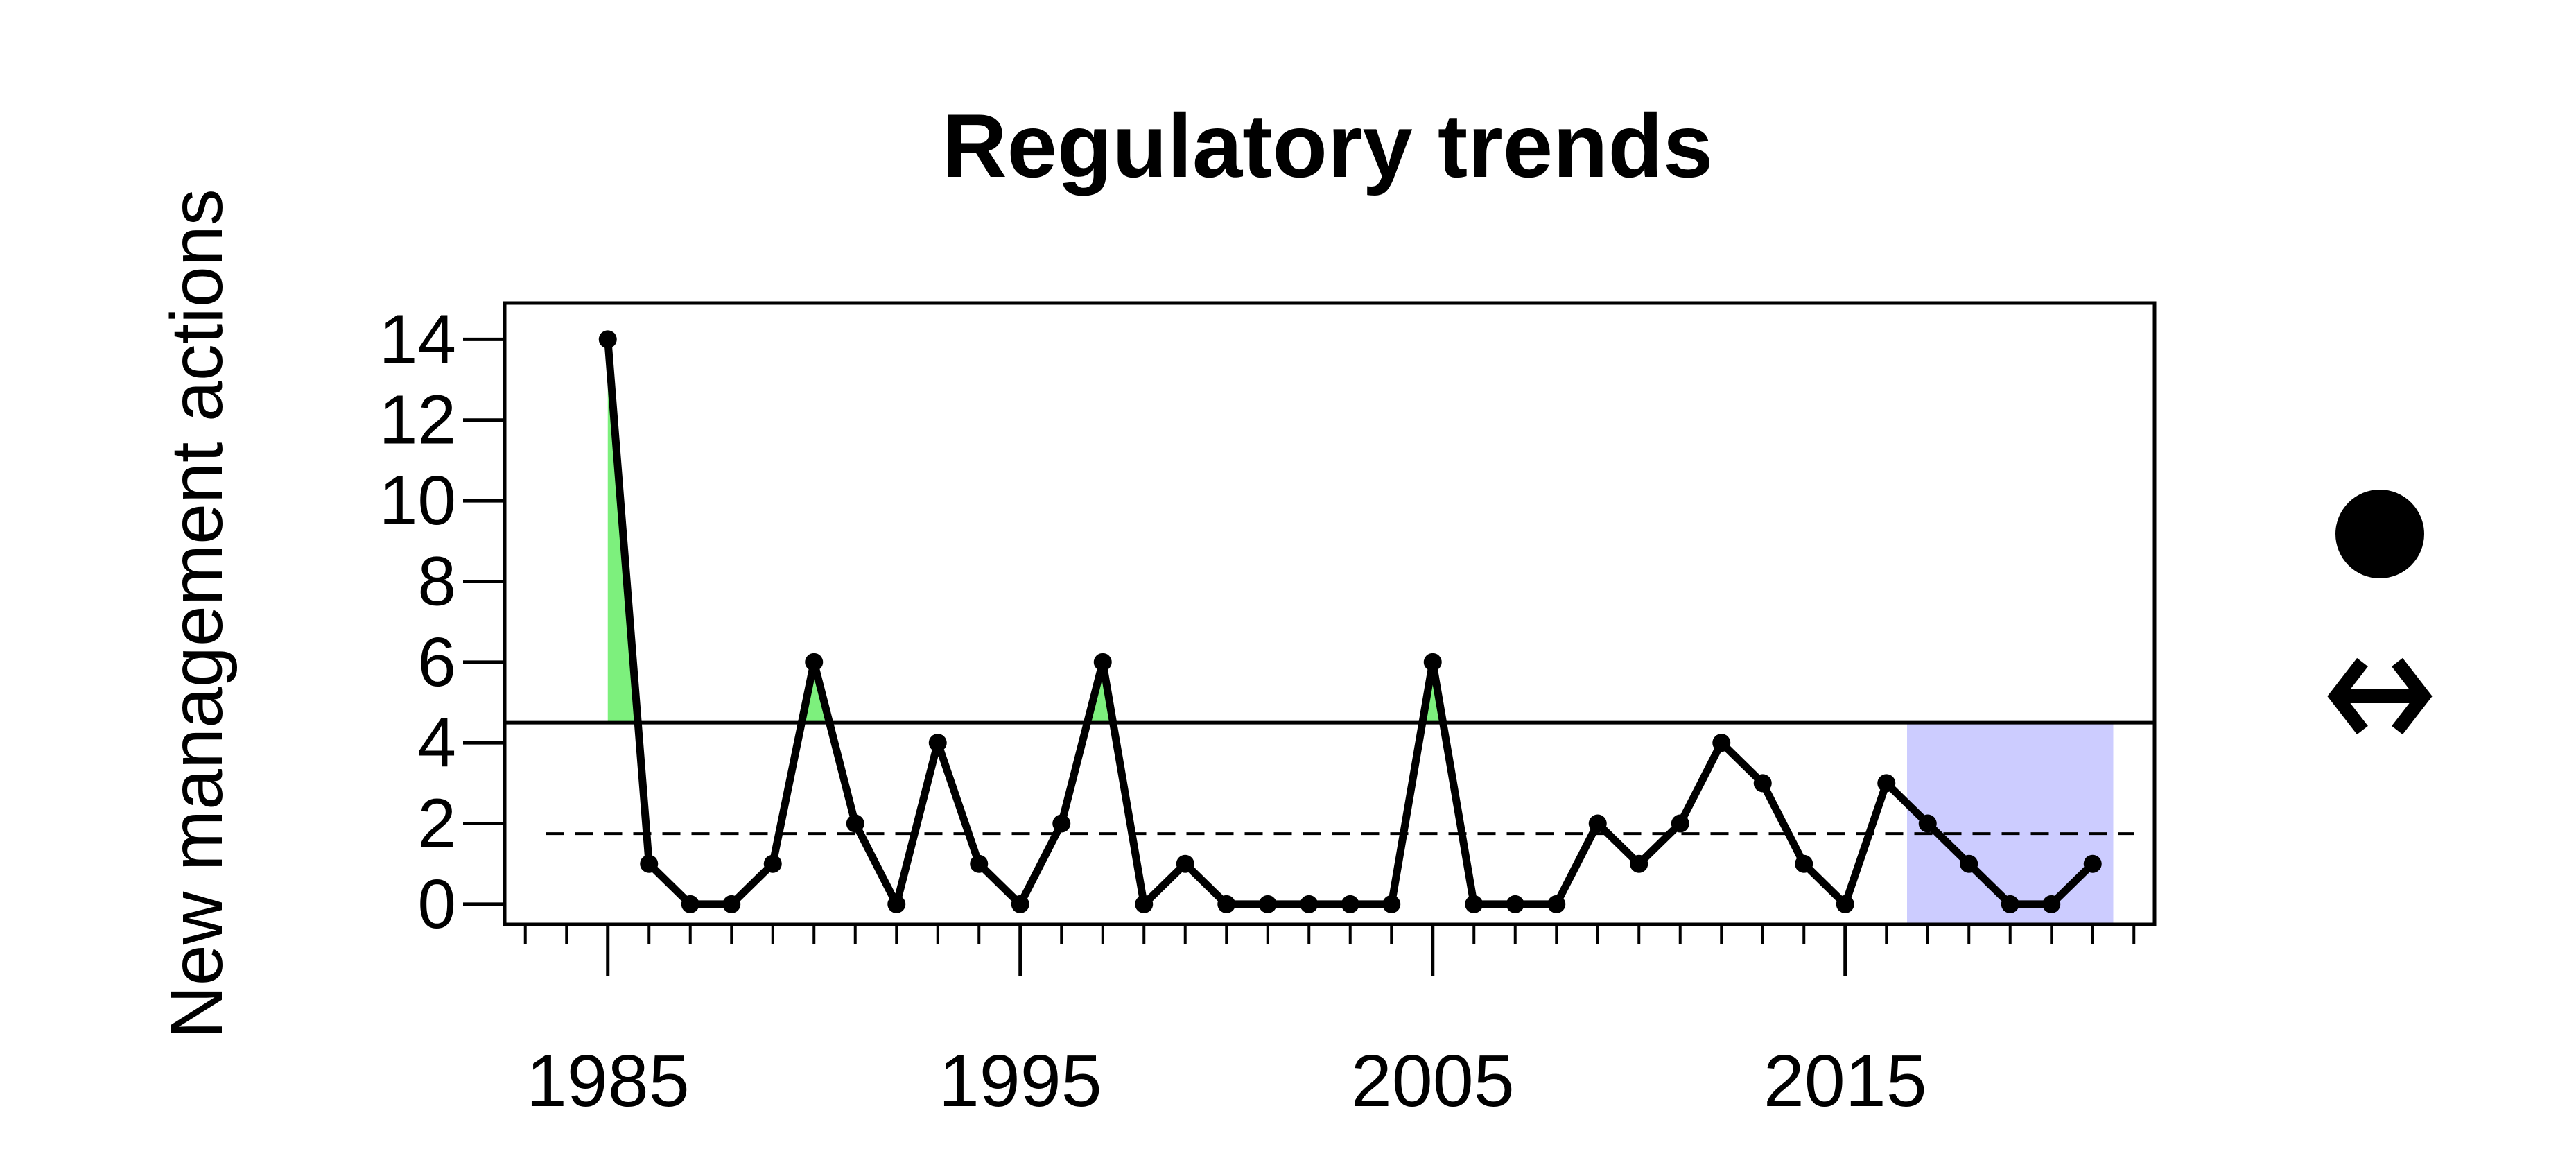 The width and height of the screenshot is (2576, 1165). Describe the element at coordinates (197, 614) in the screenshot. I see `y-axis-label: New management actions` at that location.